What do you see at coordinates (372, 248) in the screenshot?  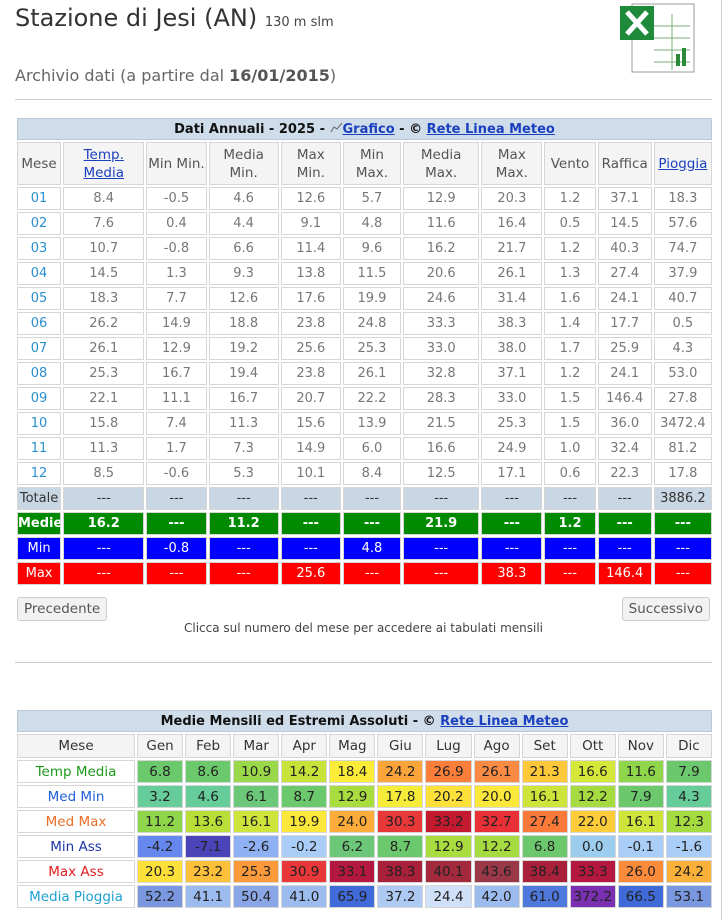 I see `cell: 9.6` at bounding box center [372, 248].